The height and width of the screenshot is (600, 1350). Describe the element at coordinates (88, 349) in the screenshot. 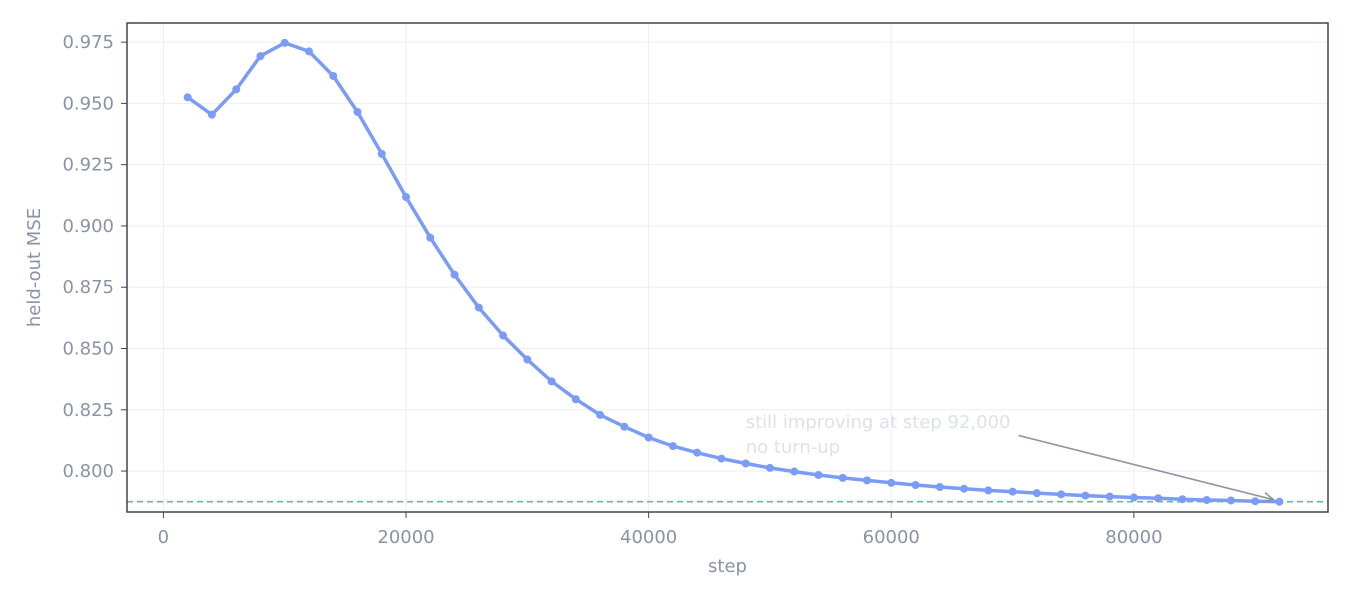

I see `y-tick-label: 0.850` at that location.